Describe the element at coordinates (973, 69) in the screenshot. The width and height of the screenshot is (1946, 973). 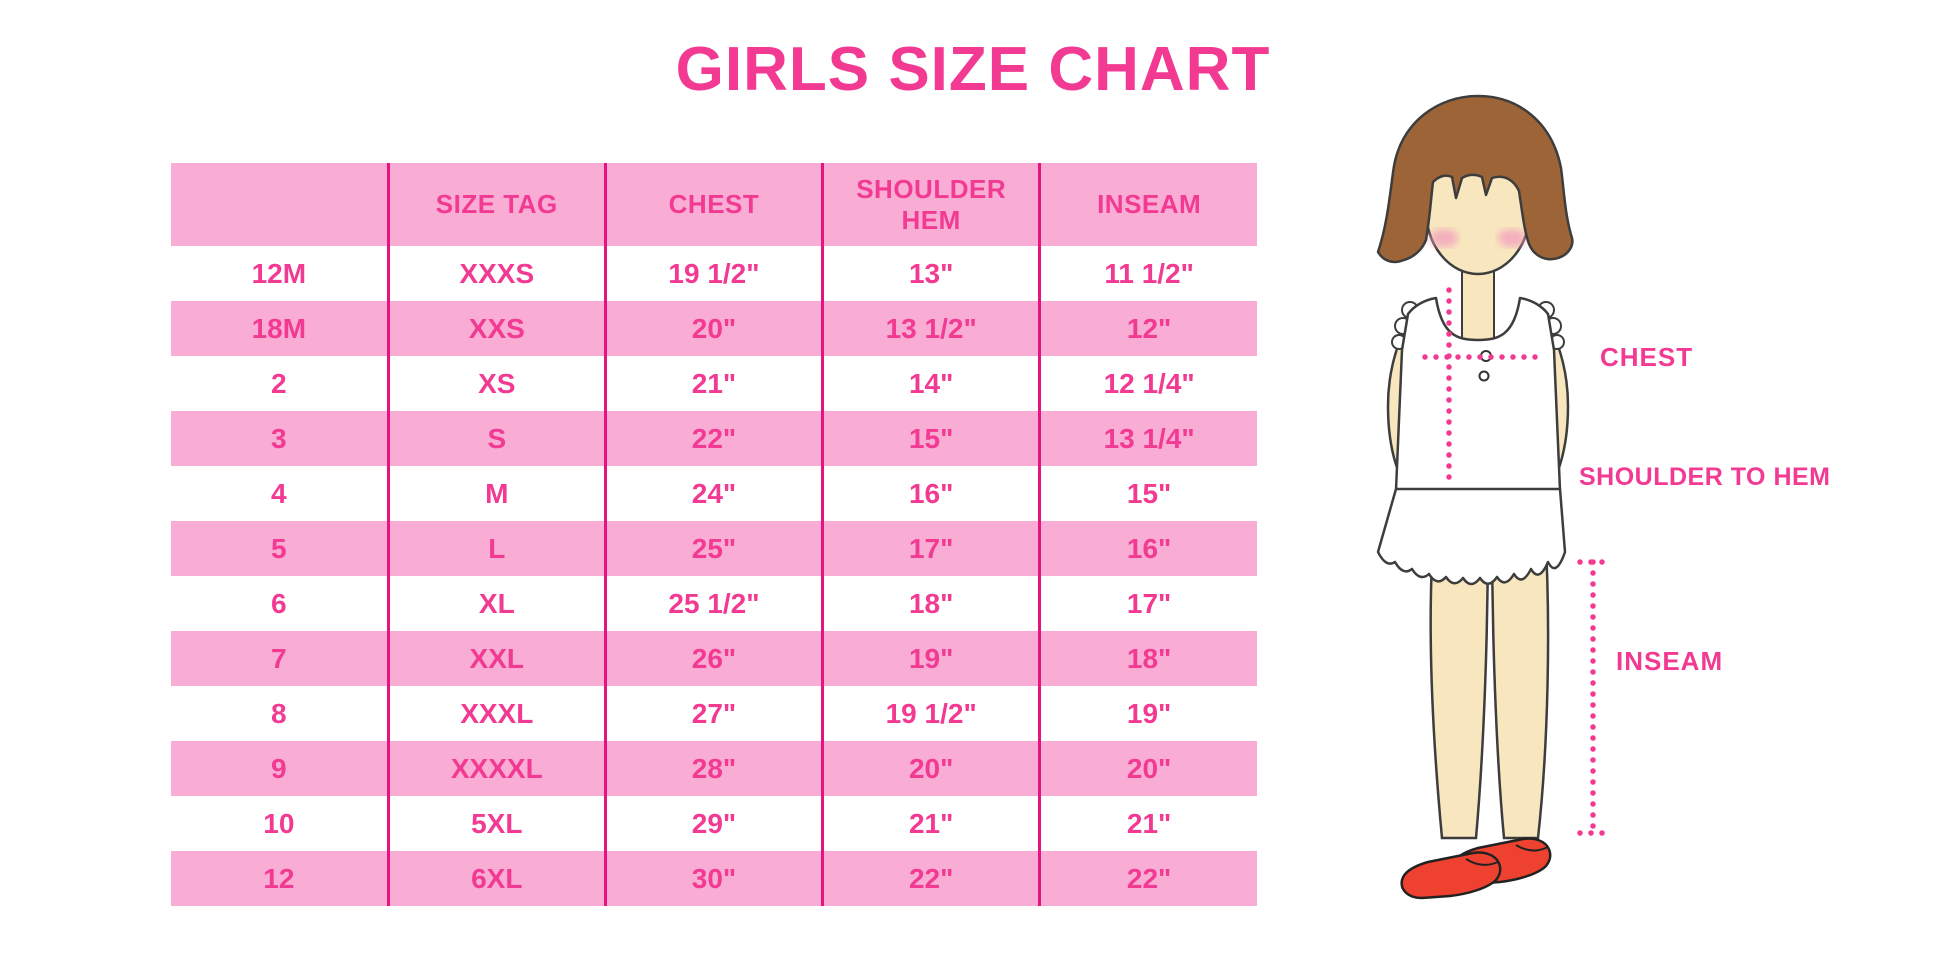
I see `page-title: GIRLS SIZE CHART` at that location.